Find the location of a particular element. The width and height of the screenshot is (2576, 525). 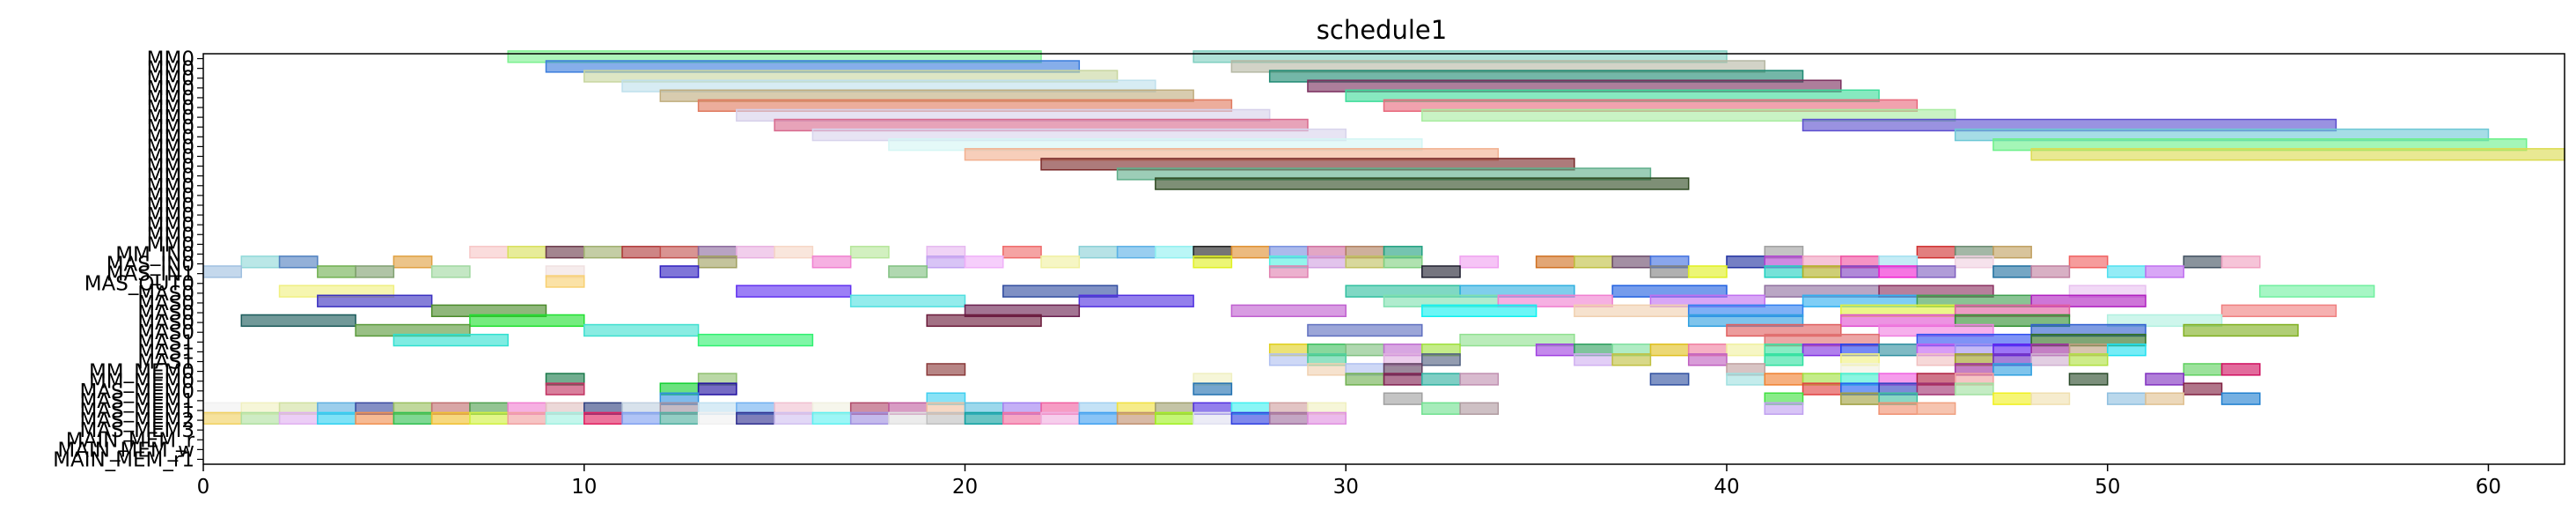

y-tick-label: MAS_MEM0 is located at coordinates (136, 392).